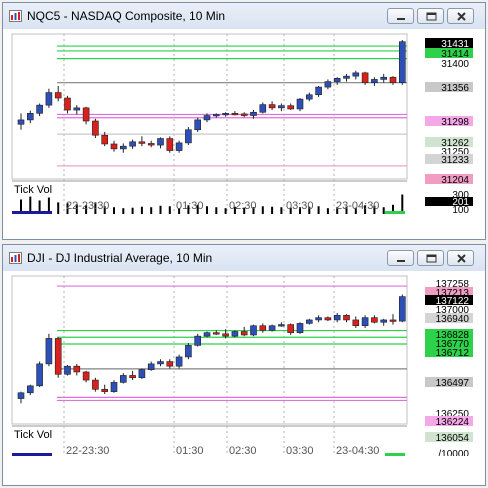 The image size is (488, 488). Describe the element at coordinates (120, 258) in the screenshot. I see `window-title: DJI - DJ Industrial Average, 10 Min` at that location.